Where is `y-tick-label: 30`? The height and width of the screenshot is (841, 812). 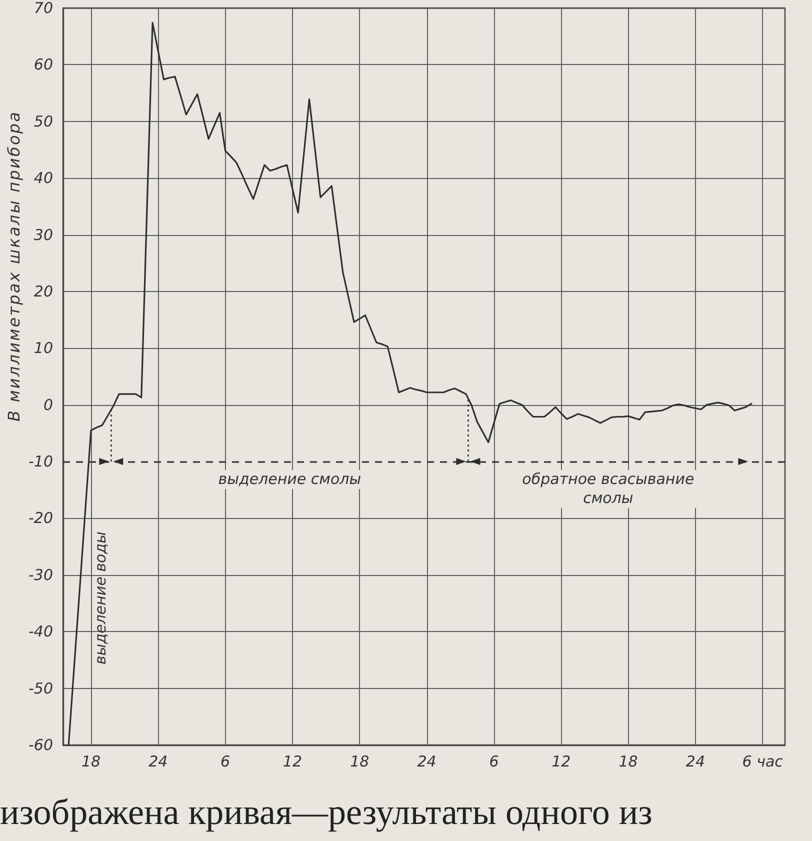 y-tick-label: 30 is located at coordinates (43, 235).